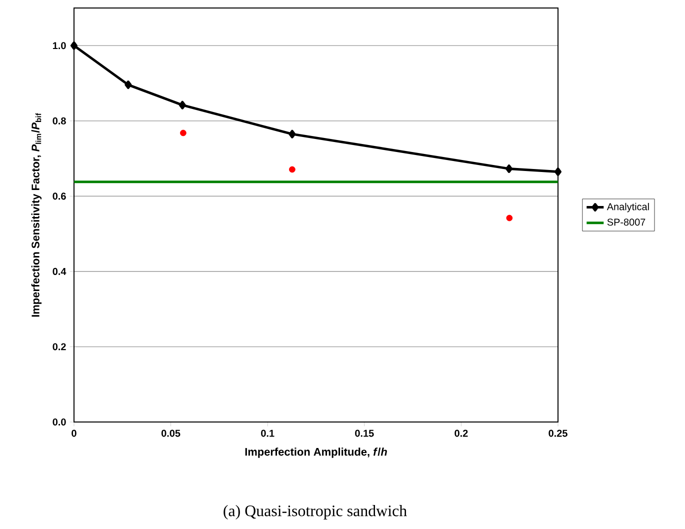 The image size is (685, 529). Describe the element at coordinates (59, 346) in the screenshot. I see `y-tick-label: 0.2` at that location.